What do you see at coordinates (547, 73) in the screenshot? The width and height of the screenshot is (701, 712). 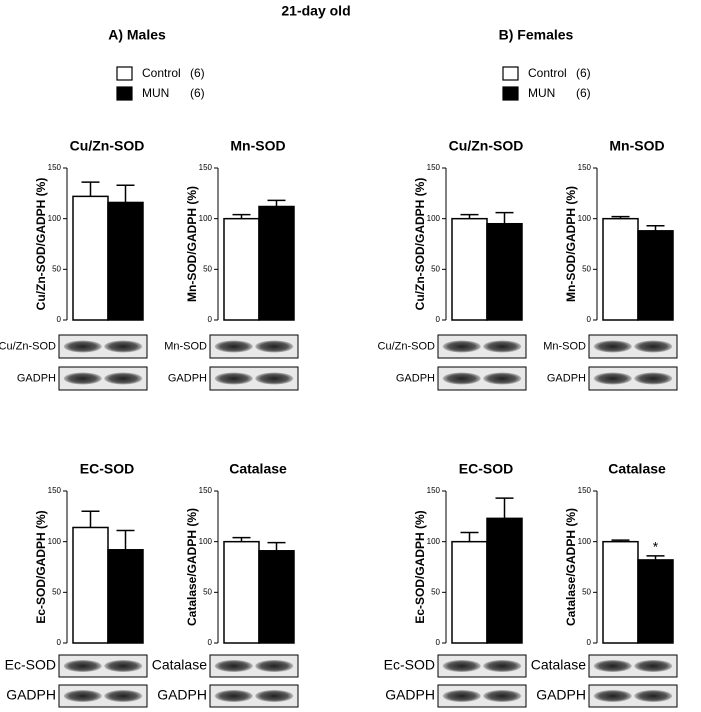 I see `legend-label: Control` at bounding box center [547, 73].